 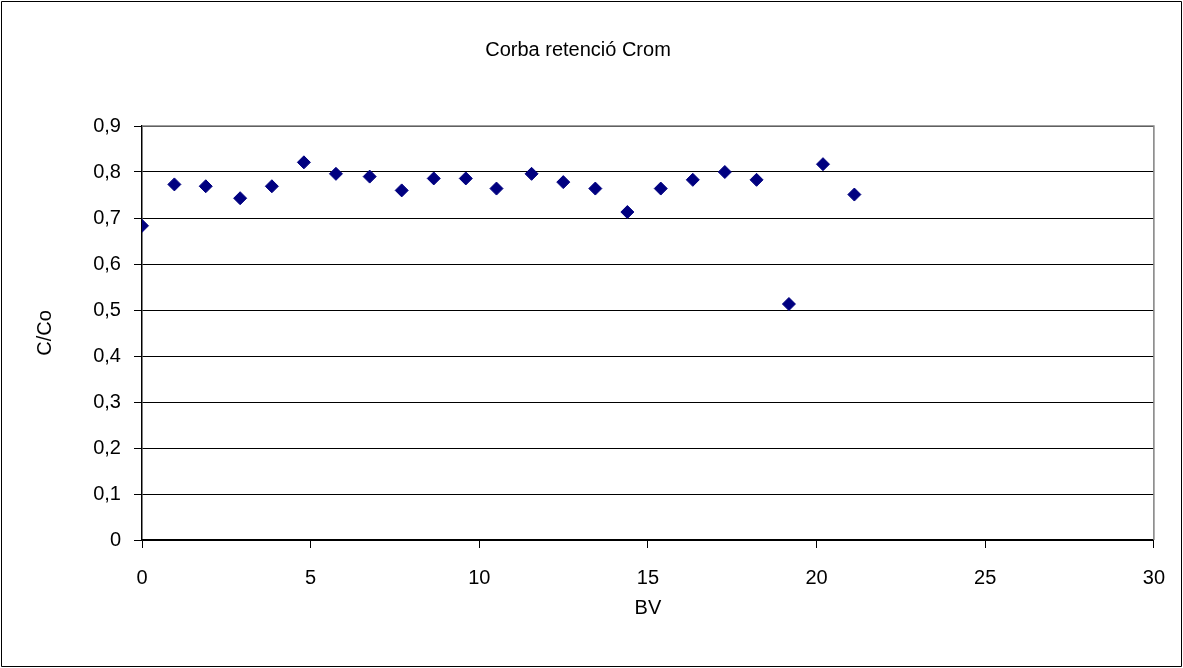 I want to click on y-tick-label: 0,4, so click(x=107, y=354).